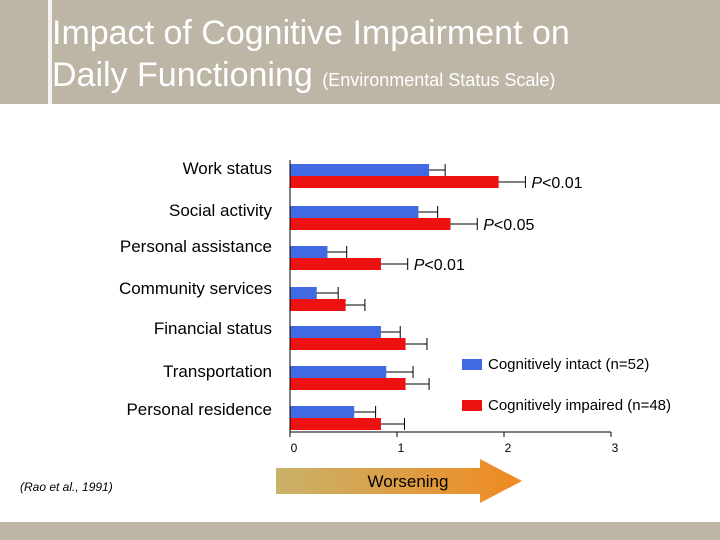 The height and width of the screenshot is (540, 720). Describe the element at coordinates (213, 328) in the screenshot. I see `category-label: Financial status` at that location.